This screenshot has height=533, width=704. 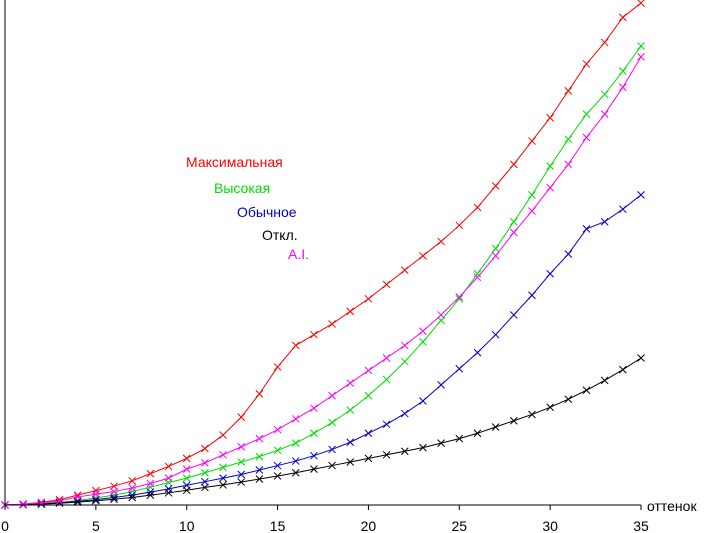 I want to click on x-tick-label-10: 10, so click(x=187, y=525).